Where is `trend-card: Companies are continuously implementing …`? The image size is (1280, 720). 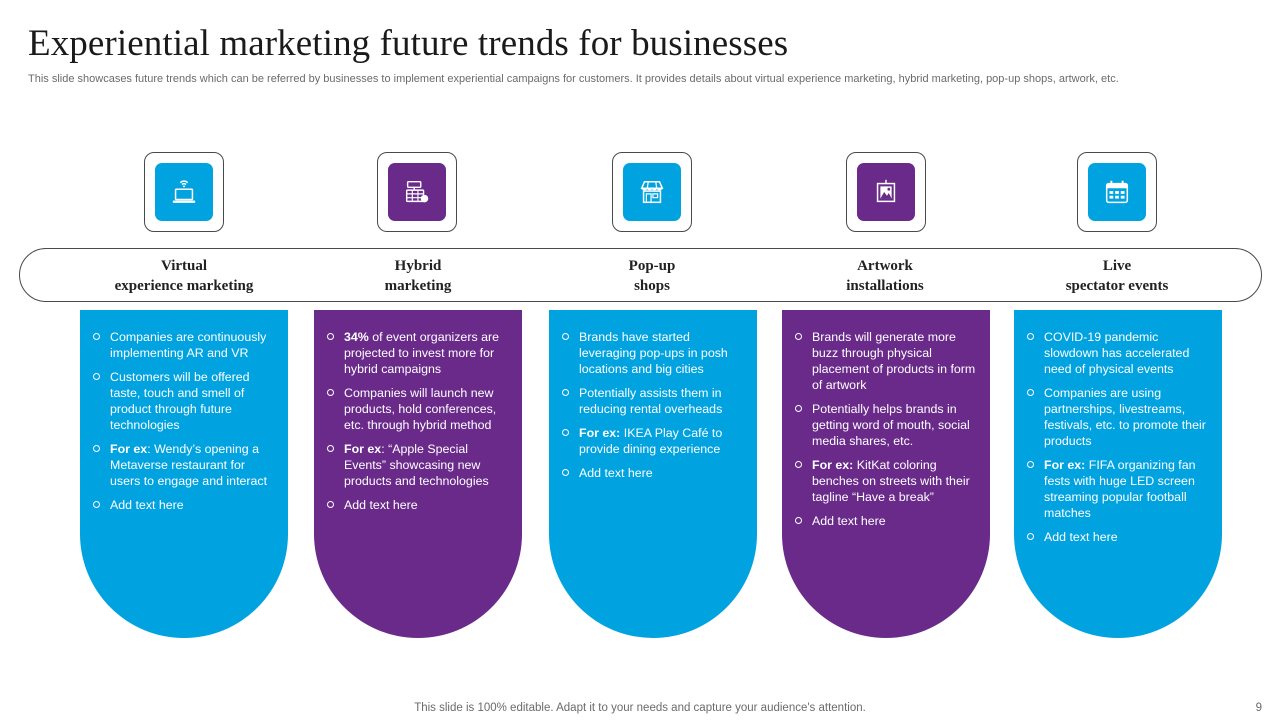 trend-card: Companies are continuously implementing … is located at coordinates (184, 474).